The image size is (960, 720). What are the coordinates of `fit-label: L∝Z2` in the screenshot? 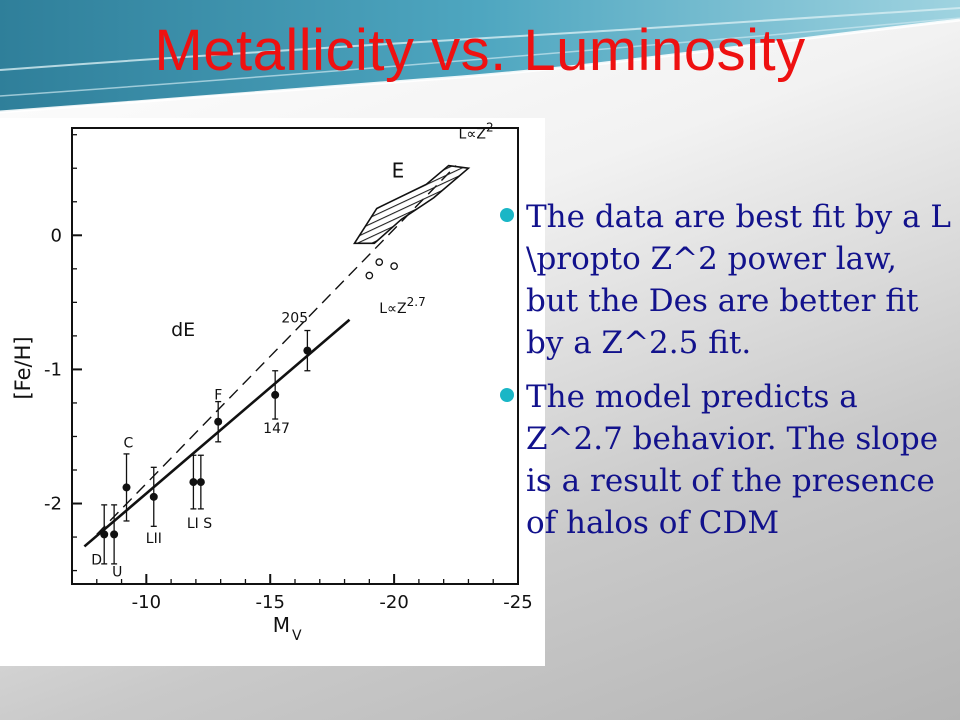 It's located at (476, 132).